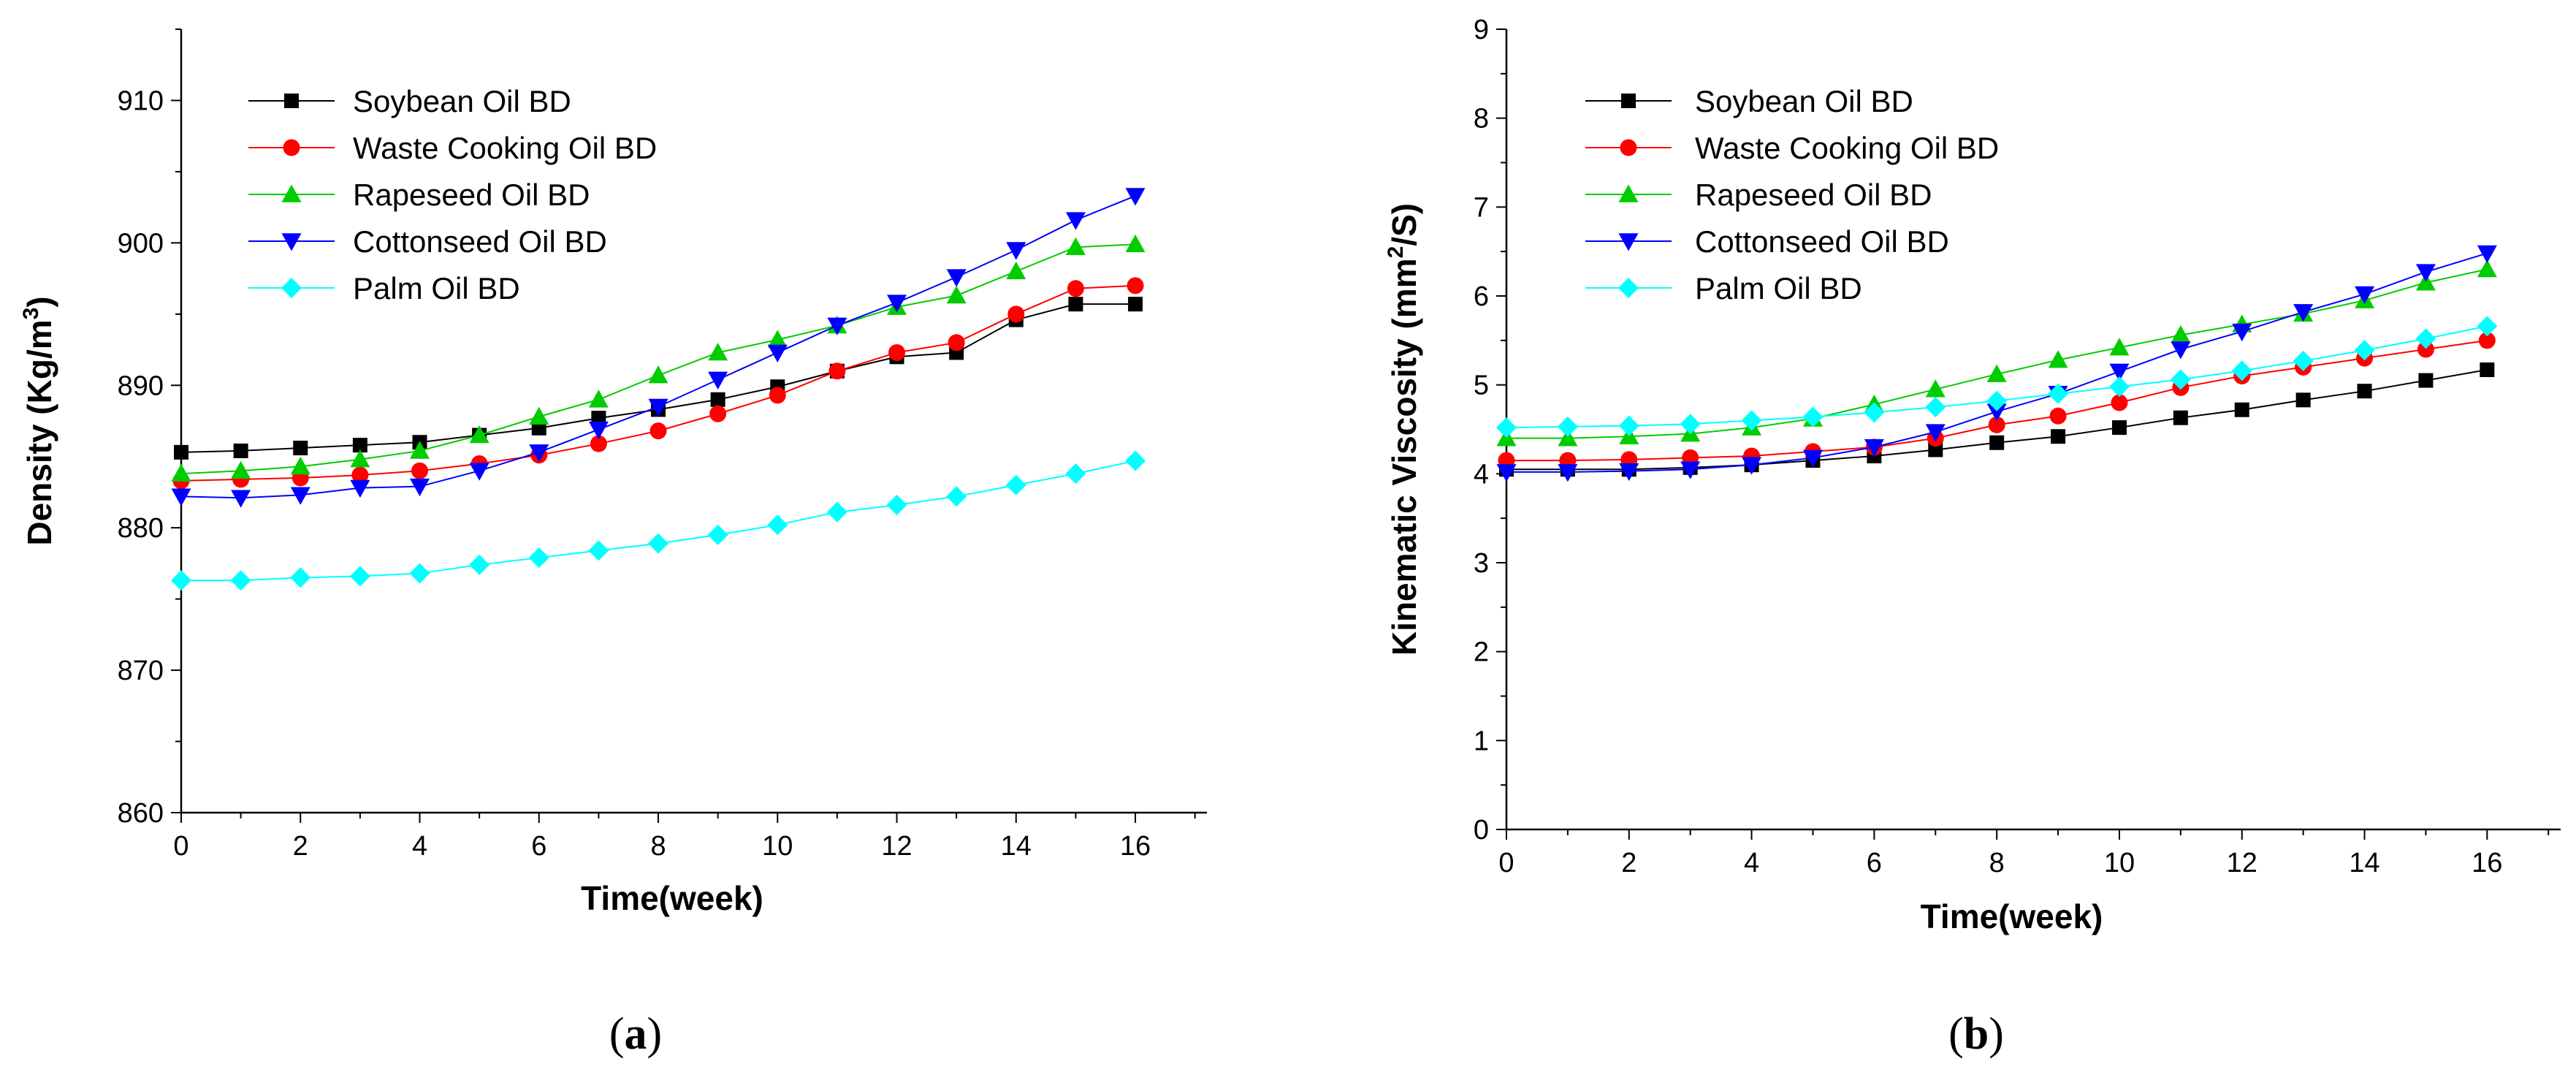 The height and width of the screenshot is (1075, 2576). Describe the element at coordinates (181, 847) in the screenshot. I see `x-tick-label: 0` at that location.